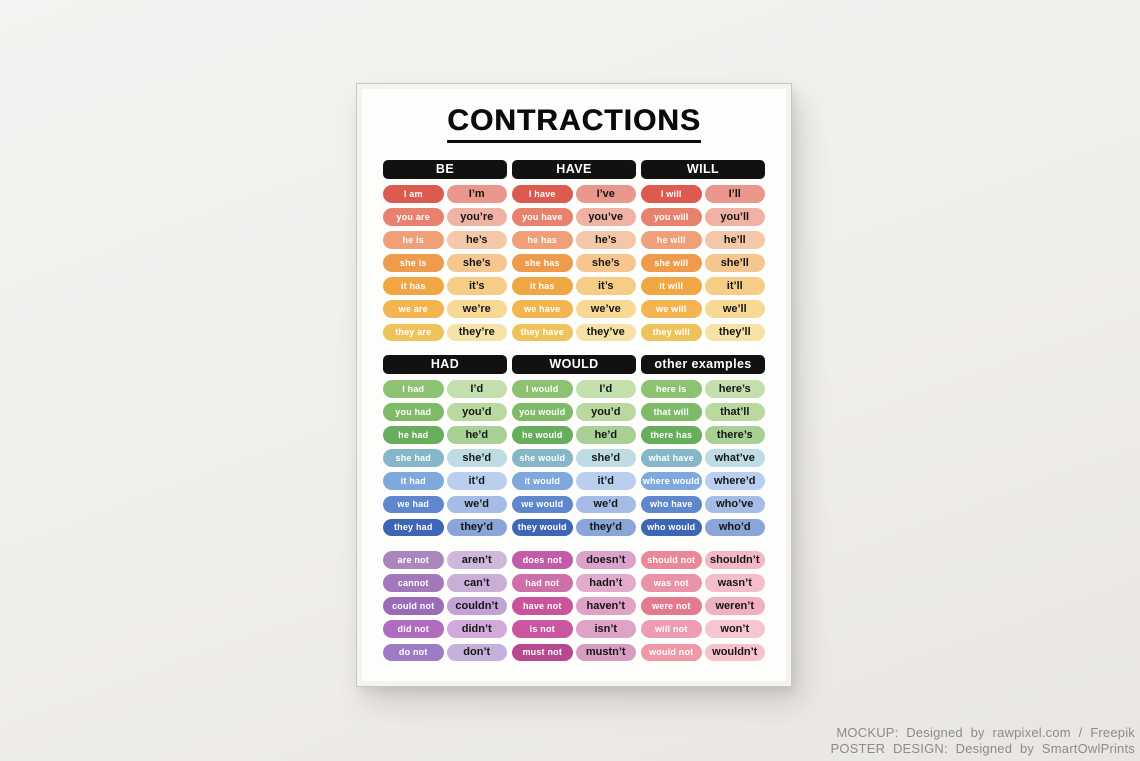  I want to click on full-form-pill: did not, so click(413, 629).